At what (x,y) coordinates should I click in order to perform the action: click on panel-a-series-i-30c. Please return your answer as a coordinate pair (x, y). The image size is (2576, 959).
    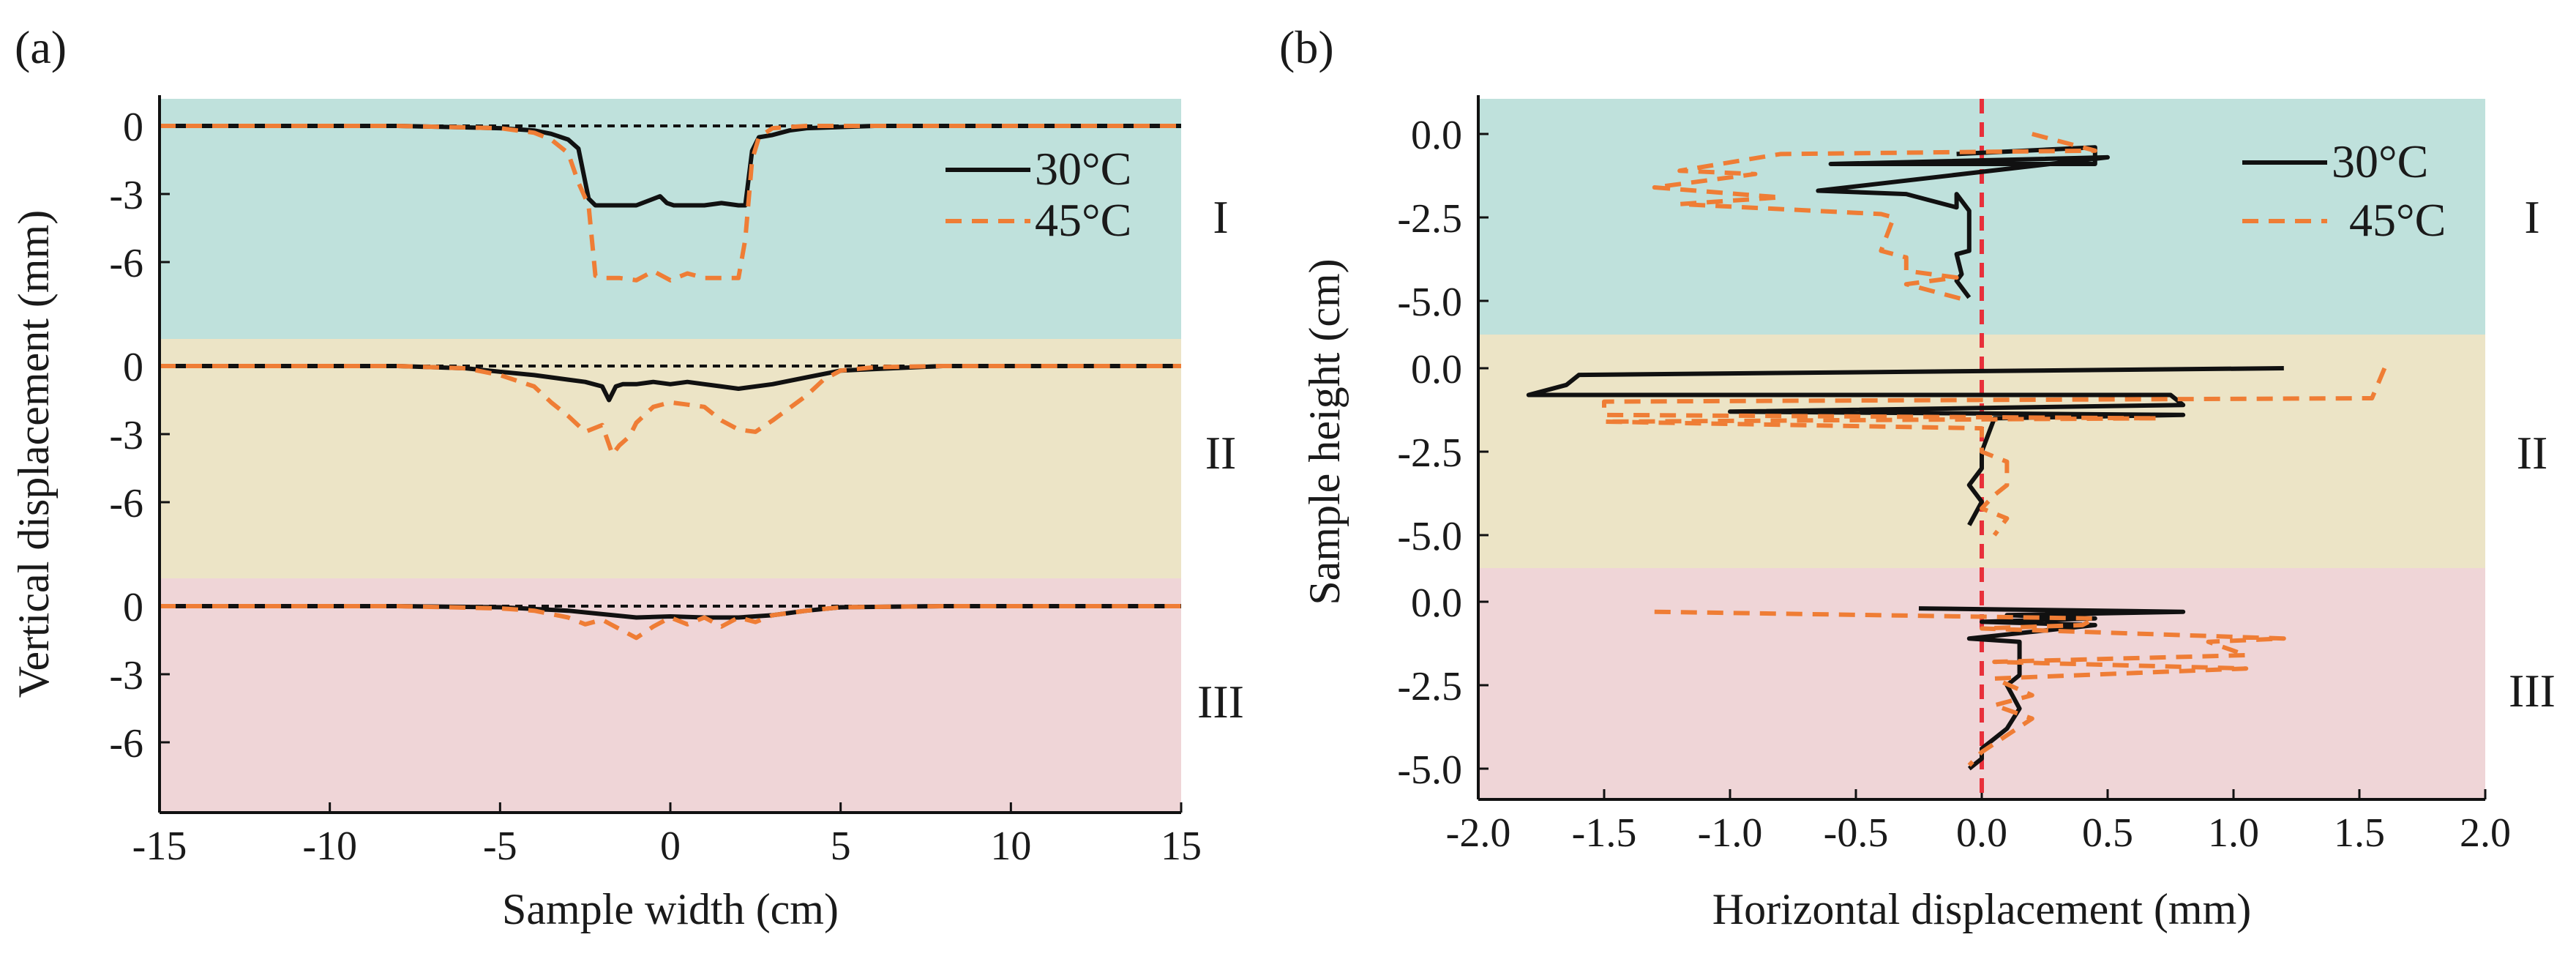
    Looking at the image, I should click on (670, 166).